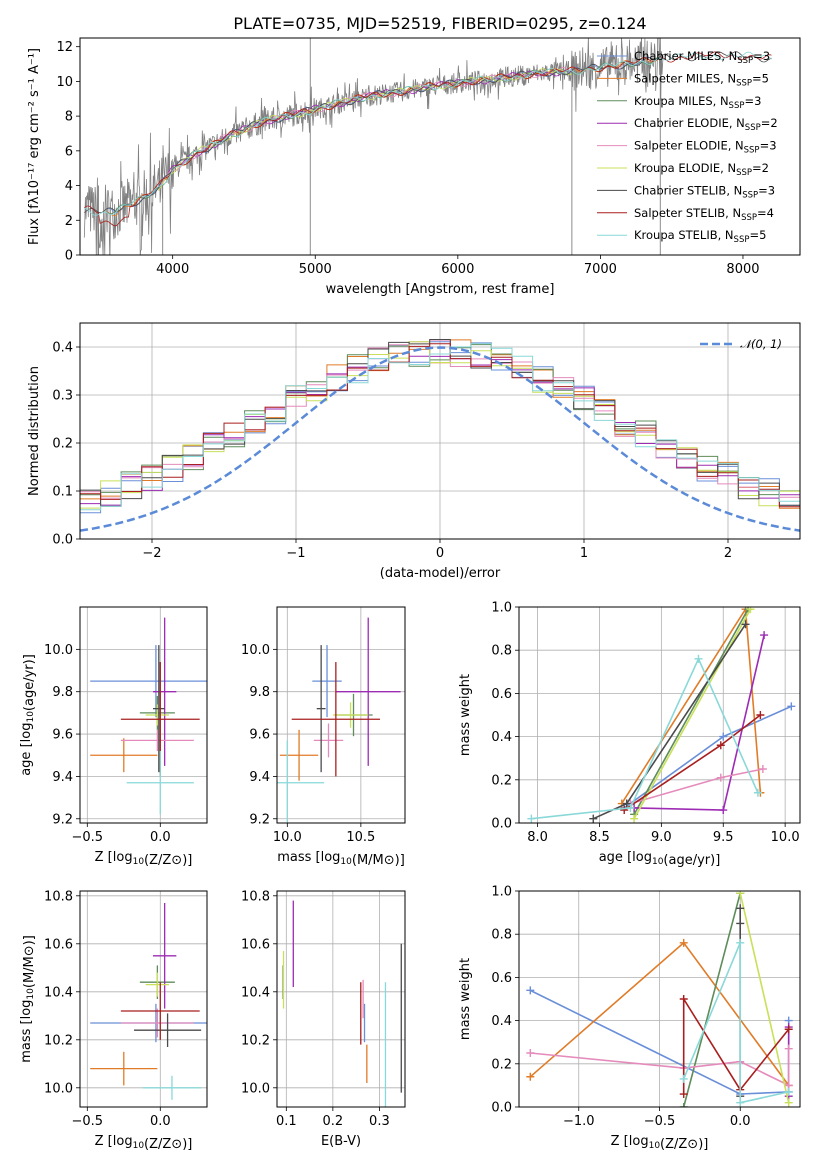 The width and height of the screenshot is (819, 1170). I want to click on legend-label: Salpeter MILES, NSSP=5, so click(701, 79).